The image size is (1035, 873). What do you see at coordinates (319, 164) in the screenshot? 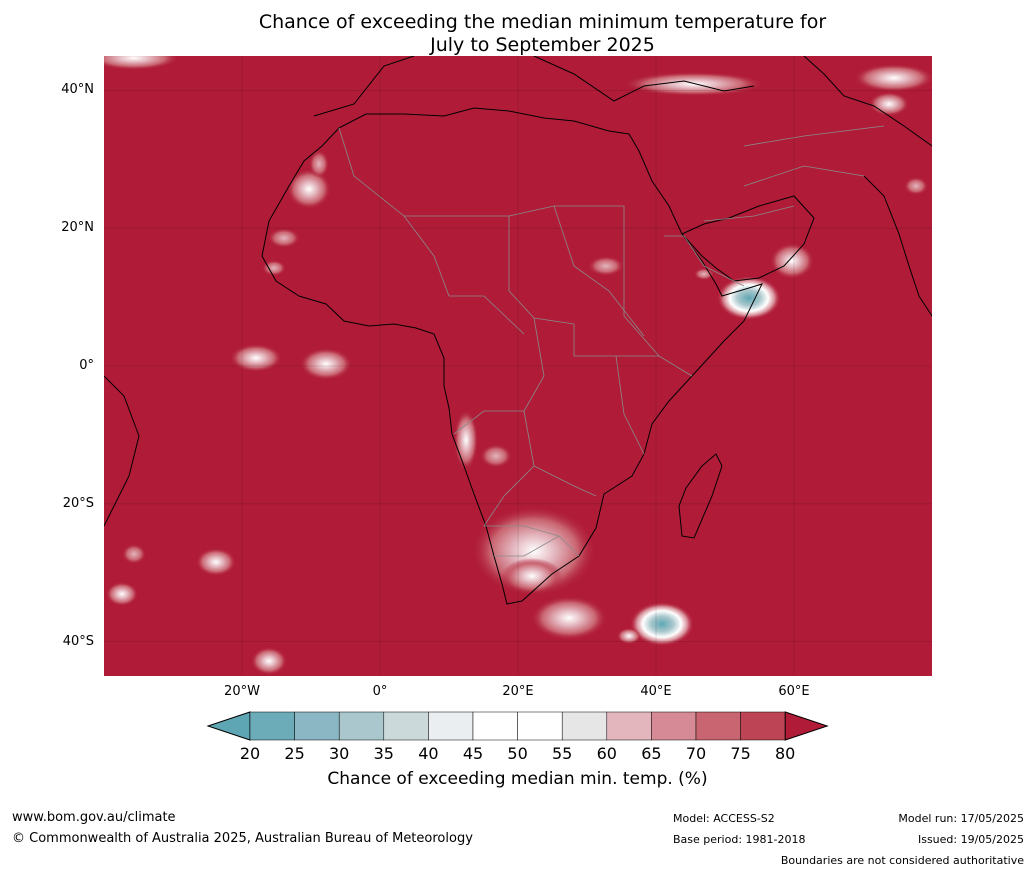
I see `patch-canary` at bounding box center [319, 164].